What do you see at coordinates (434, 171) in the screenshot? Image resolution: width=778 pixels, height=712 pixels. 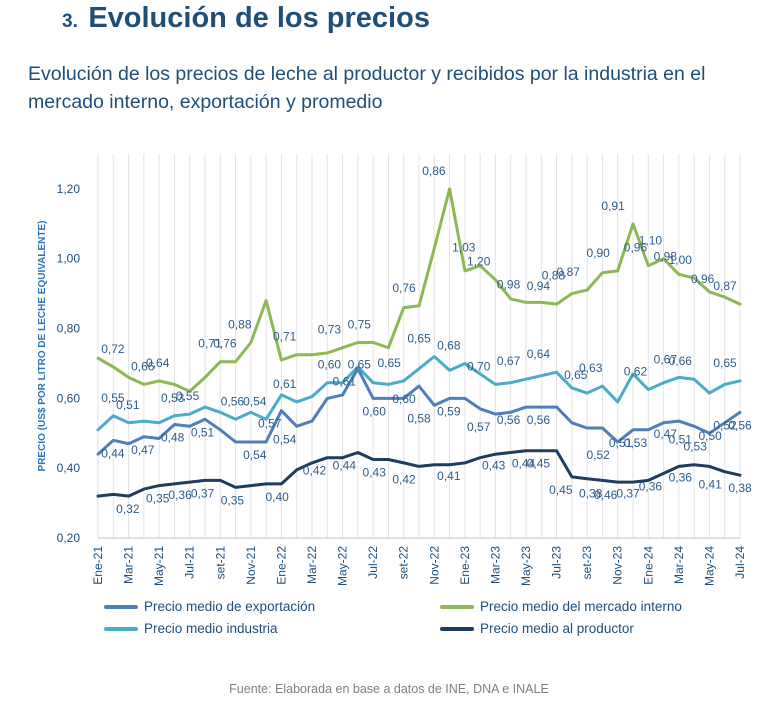 I see `data-label: 0,86` at bounding box center [434, 171].